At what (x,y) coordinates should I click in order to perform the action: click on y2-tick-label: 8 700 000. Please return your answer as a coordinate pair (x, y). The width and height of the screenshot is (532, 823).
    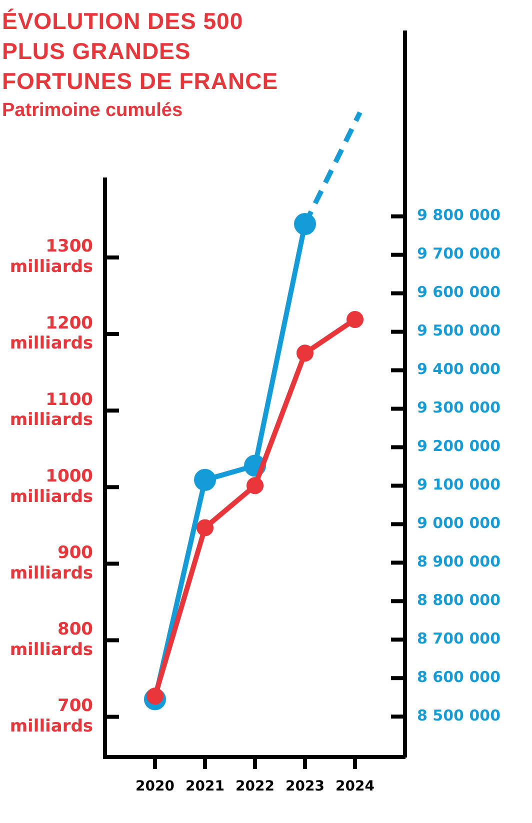
    Looking at the image, I should click on (459, 639).